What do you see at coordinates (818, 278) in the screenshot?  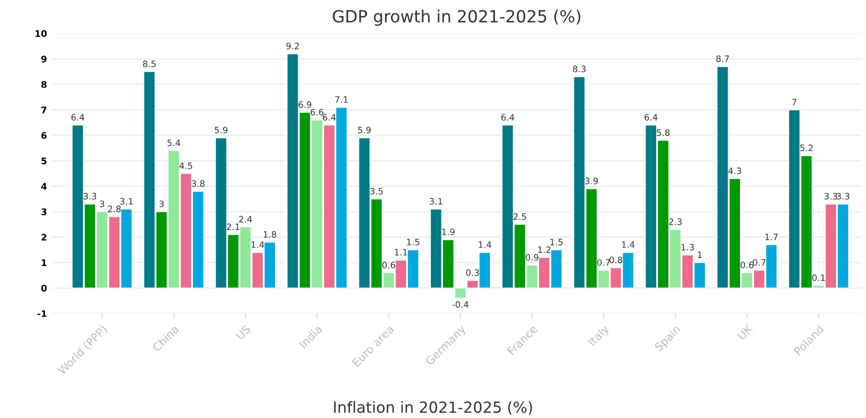 I see `data-label: 0.1` at bounding box center [818, 278].